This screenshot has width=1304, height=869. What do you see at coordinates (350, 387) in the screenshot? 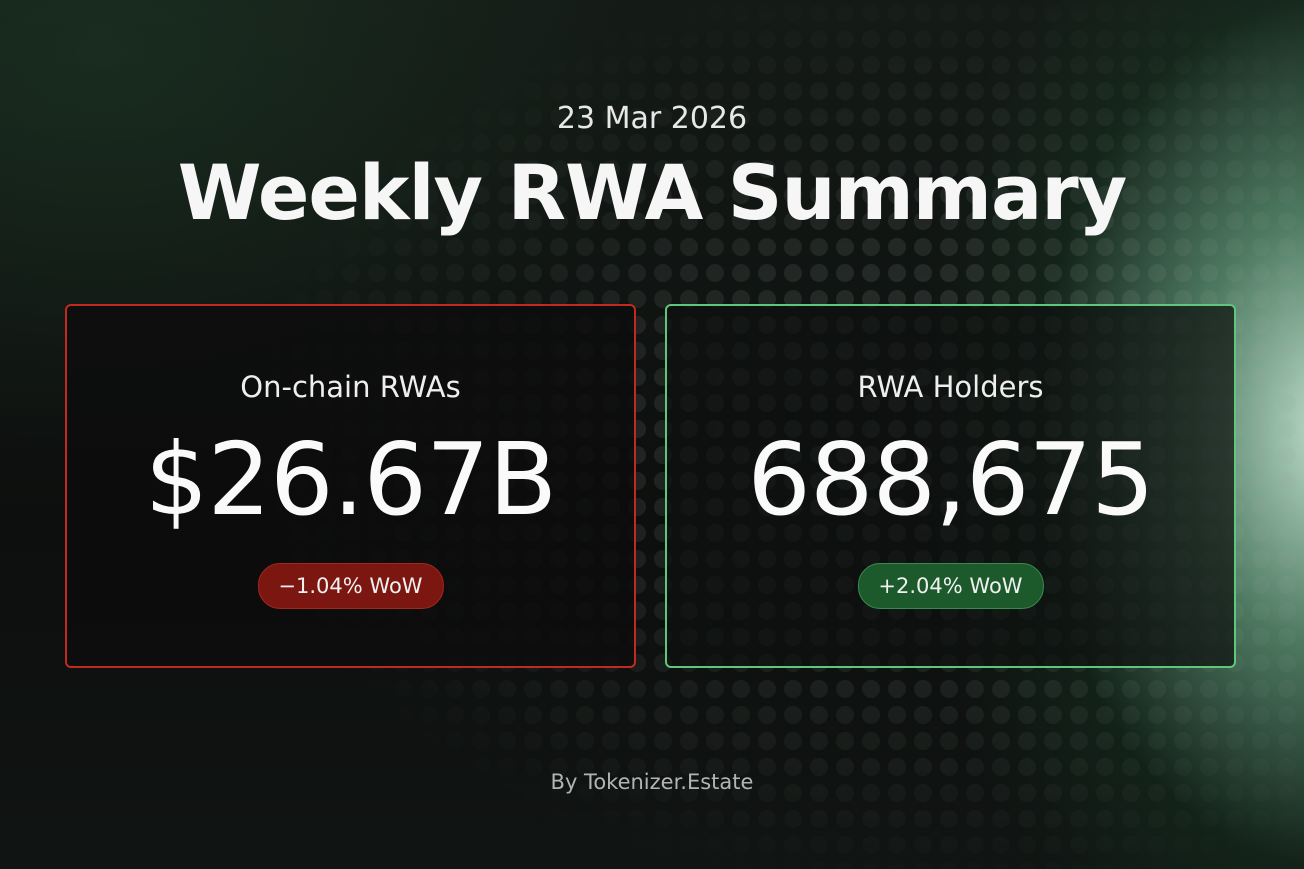
I see `card-label: On-chain RWAs` at bounding box center [350, 387].